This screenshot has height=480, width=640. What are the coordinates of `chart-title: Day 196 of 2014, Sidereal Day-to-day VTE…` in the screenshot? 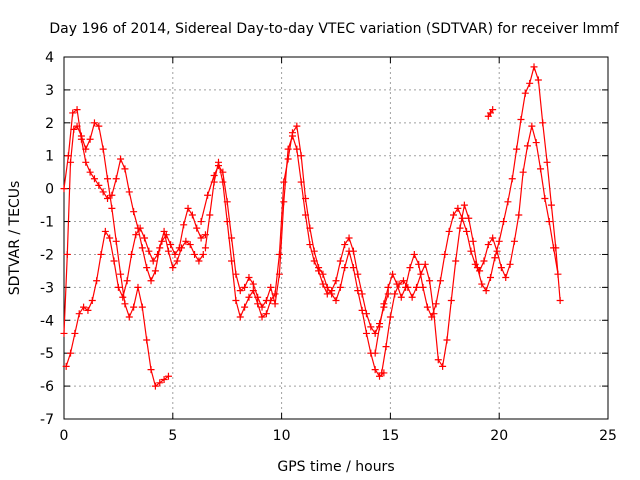 It's located at (334, 29).